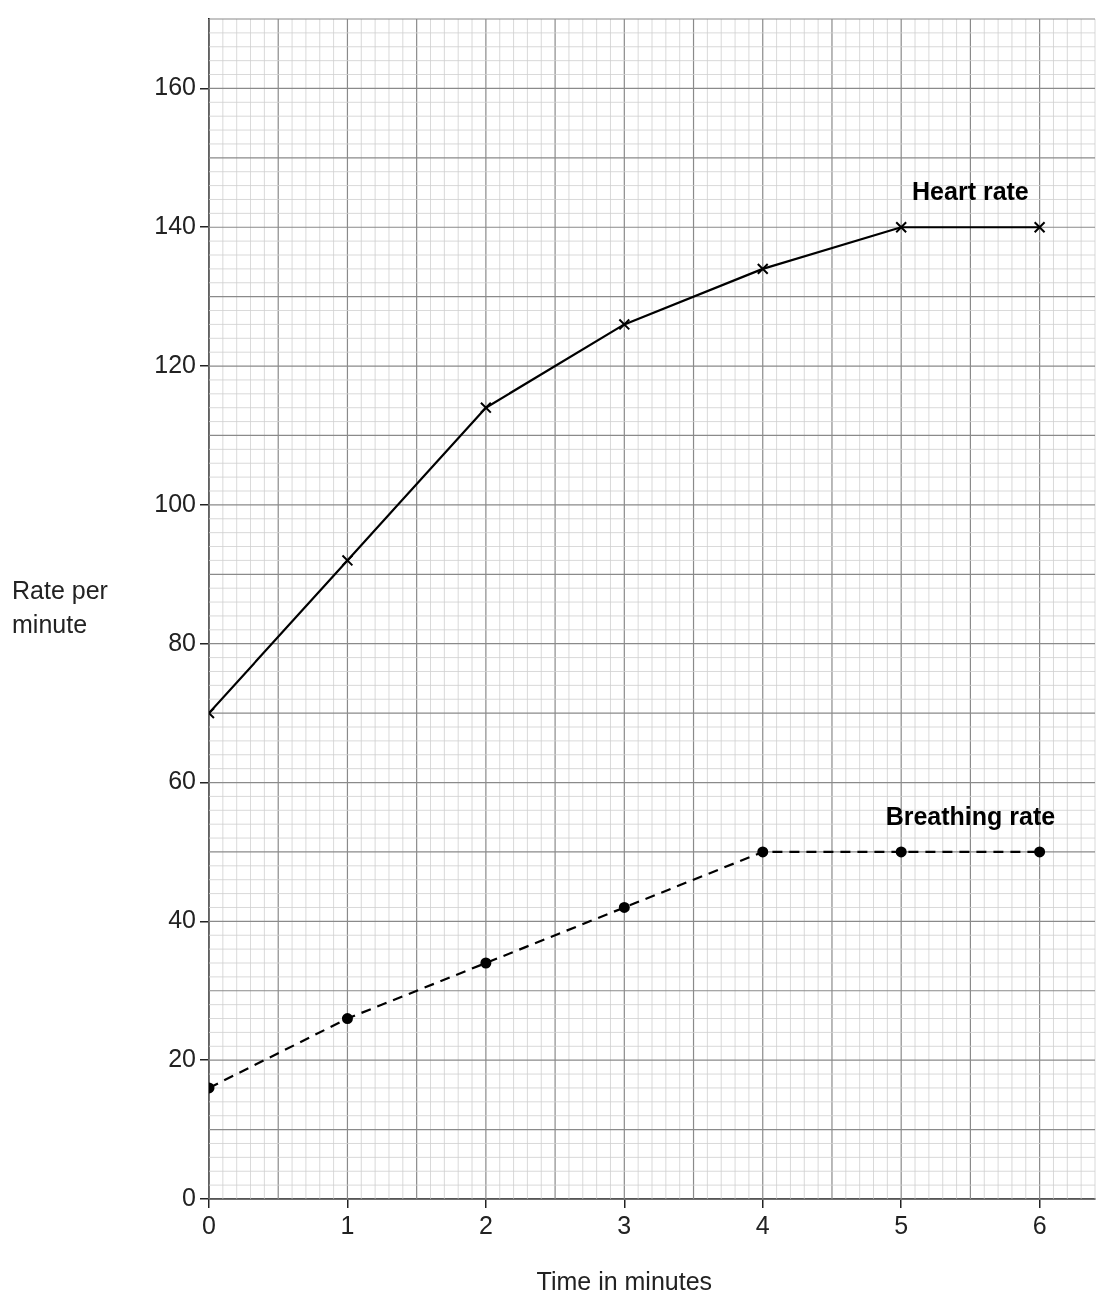  Describe the element at coordinates (624, 1281) in the screenshot. I see `x-axis-title: Time in minutes` at that location.